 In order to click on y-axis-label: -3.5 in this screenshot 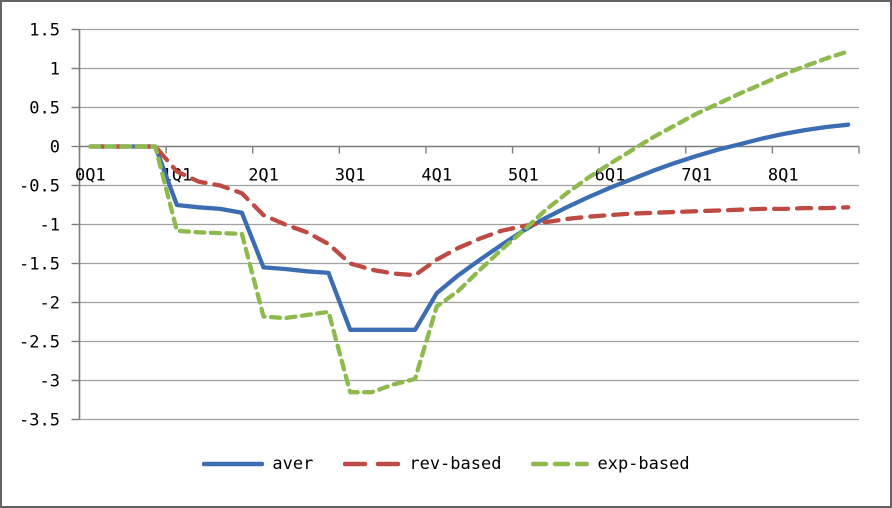, I will do `click(39, 421)`.